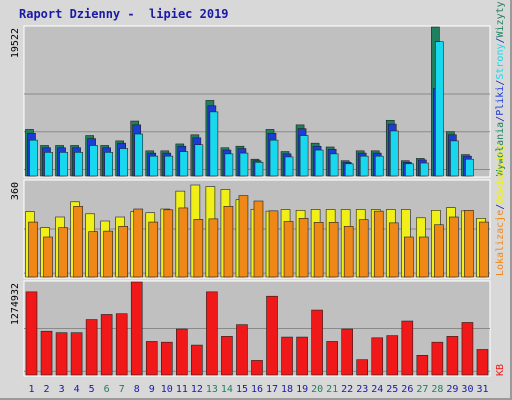 This screenshot has width=512, height=400. What do you see at coordinates (15, 43) in the screenshot?
I see `y-max-label-top: 19522` at bounding box center [15, 43].